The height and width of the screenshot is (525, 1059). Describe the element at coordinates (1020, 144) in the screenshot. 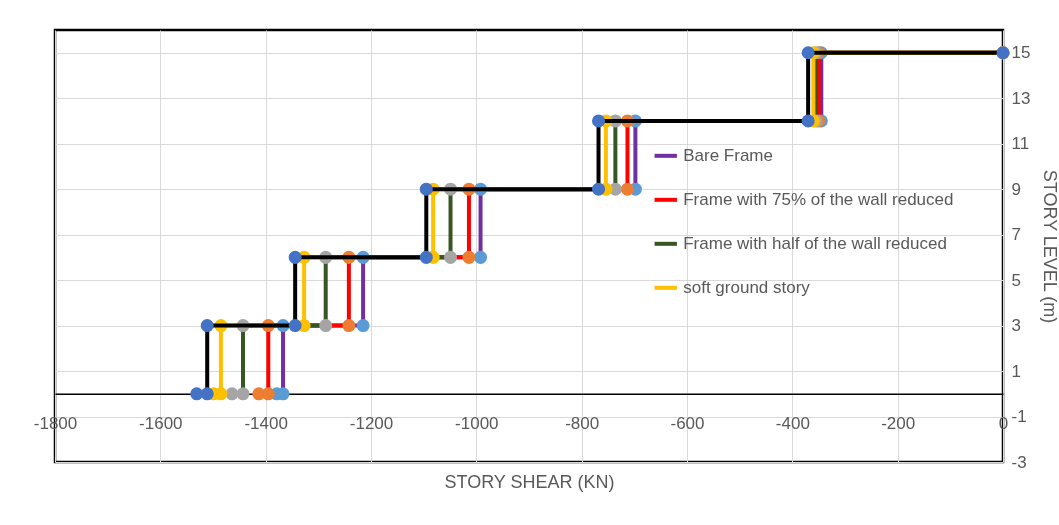

I see `y-tick-label: 11` at that location.